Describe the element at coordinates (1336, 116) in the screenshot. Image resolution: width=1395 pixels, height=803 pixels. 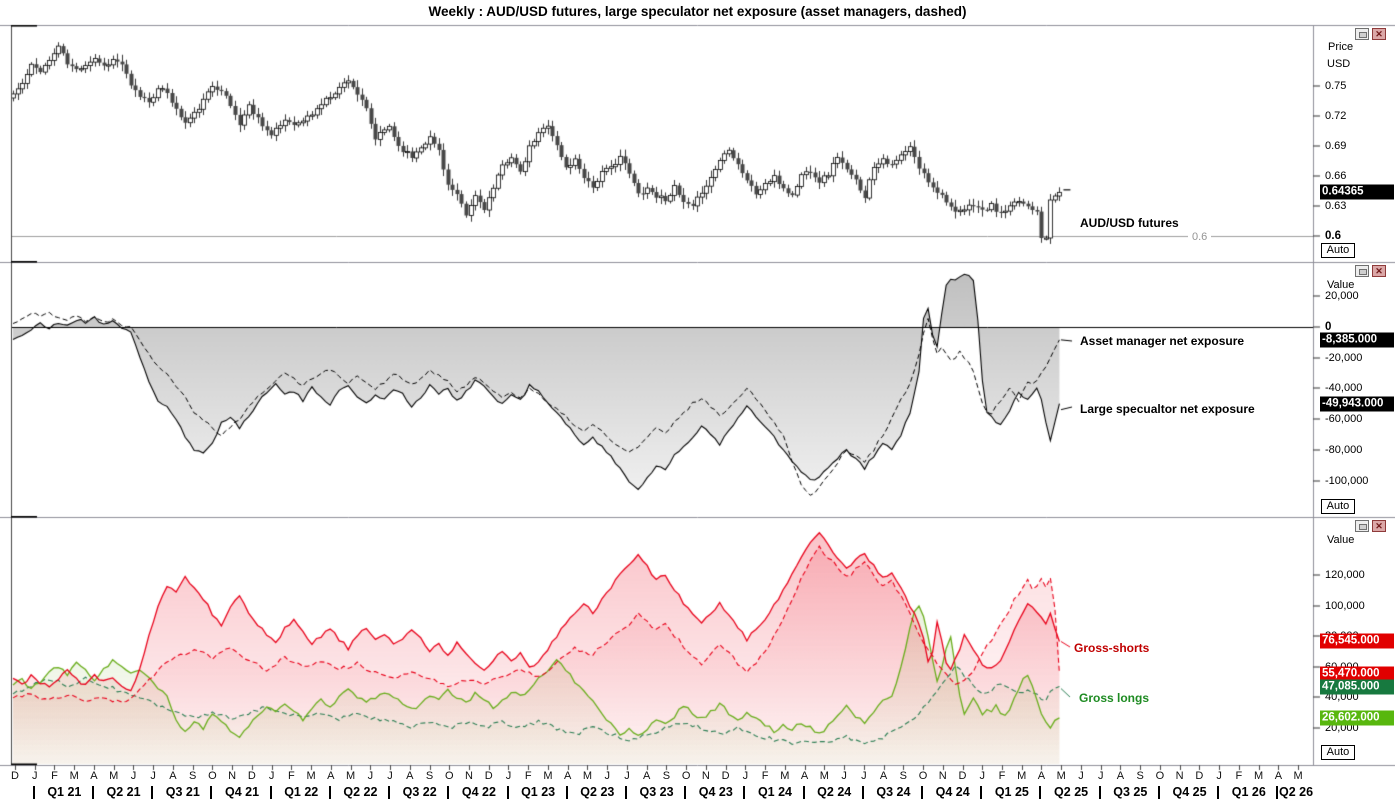
I see `axis-tick-label: 0.72` at that location.